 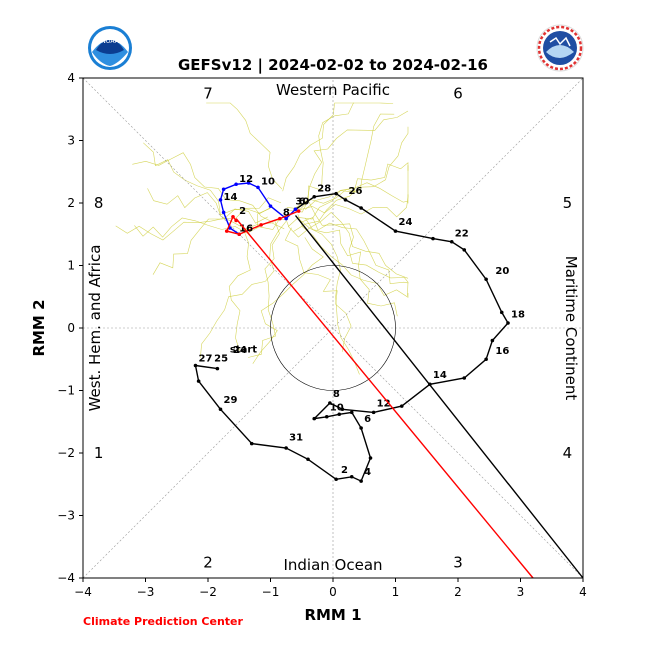 What do you see at coordinates (208, 562) in the screenshot?
I see `phase-number: 2` at bounding box center [208, 562].